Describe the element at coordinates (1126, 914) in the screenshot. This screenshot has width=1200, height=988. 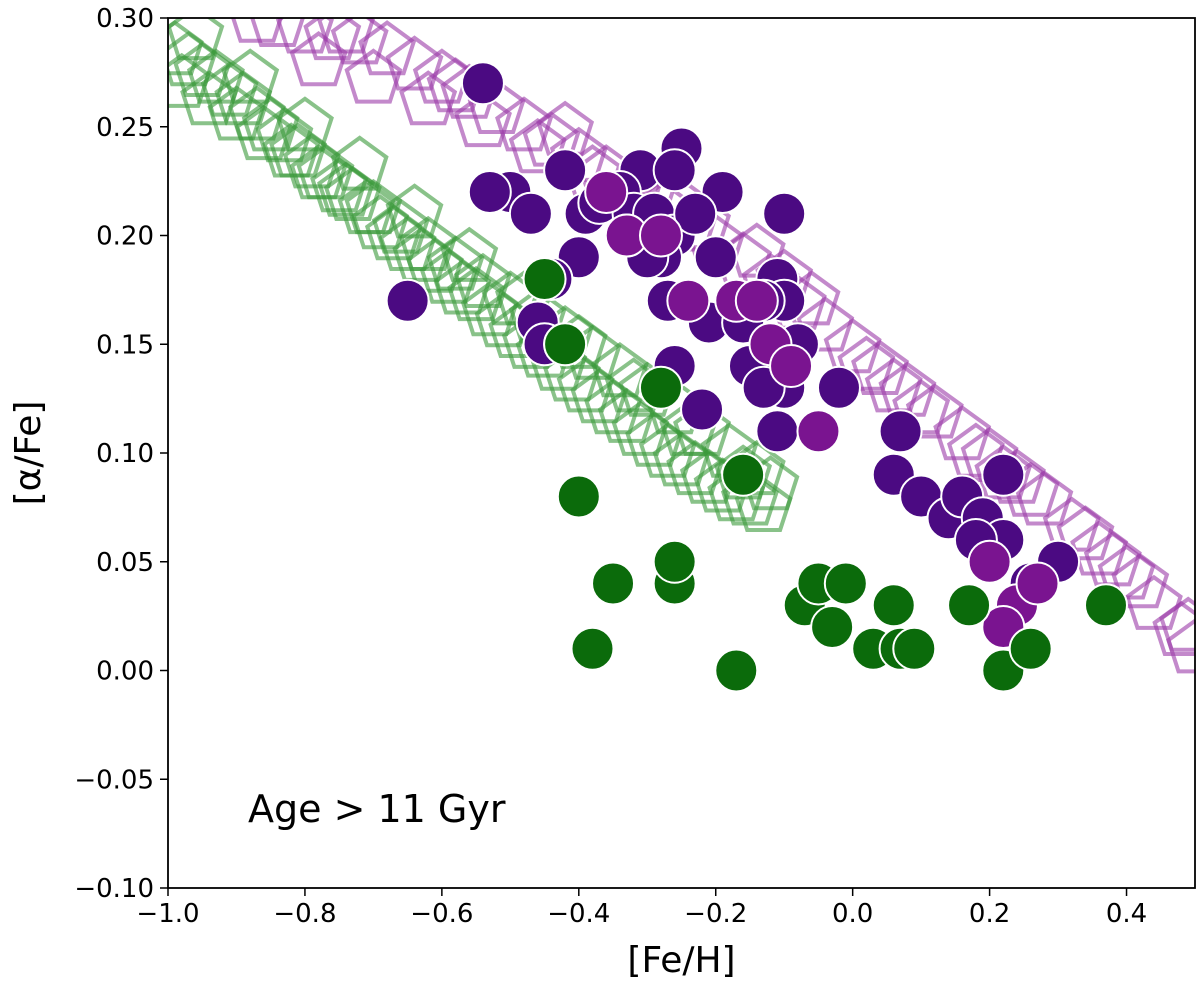
I see `x-tick-label: 0.4` at that location.